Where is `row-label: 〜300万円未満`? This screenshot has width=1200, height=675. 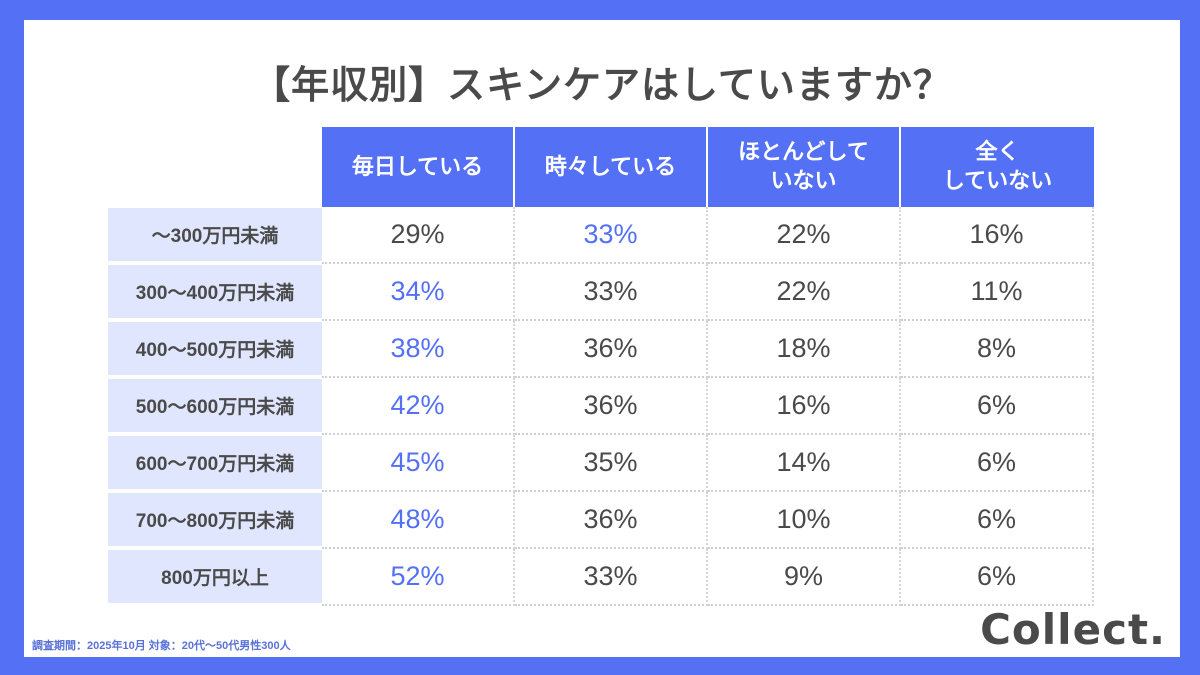 row-label: 〜300万円未満 is located at coordinates (215, 235).